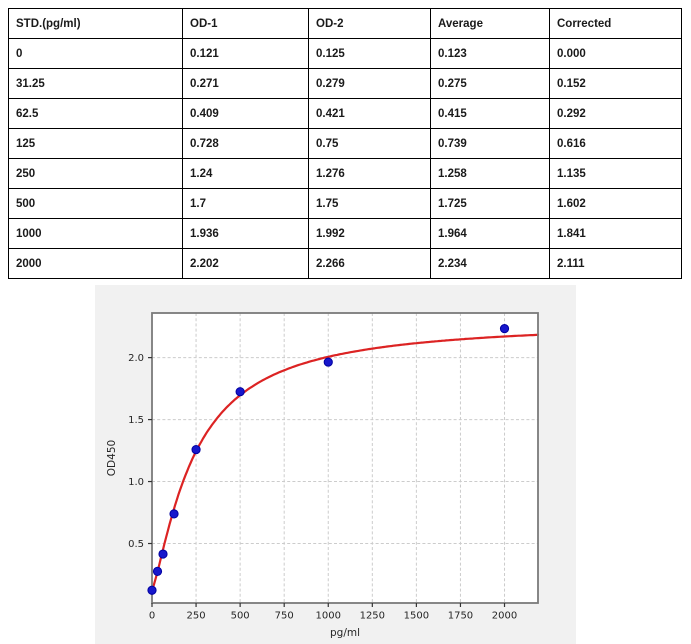 This screenshot has width=691, height=644. What do you see at coordinates (369, 143) in the screenshot?
I see `table-cell: 0.75` at bounding box center [369, 143].